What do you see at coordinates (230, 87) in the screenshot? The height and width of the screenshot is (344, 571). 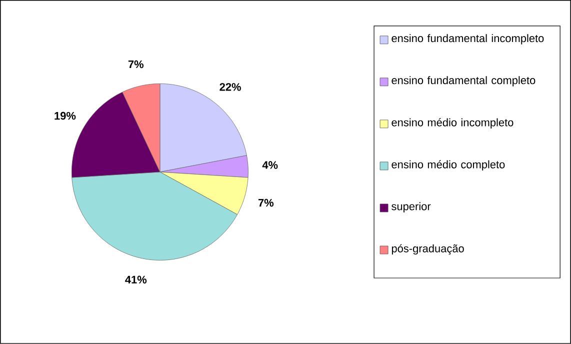 I see `data-label: 22%` at bounding box center [230, 87].